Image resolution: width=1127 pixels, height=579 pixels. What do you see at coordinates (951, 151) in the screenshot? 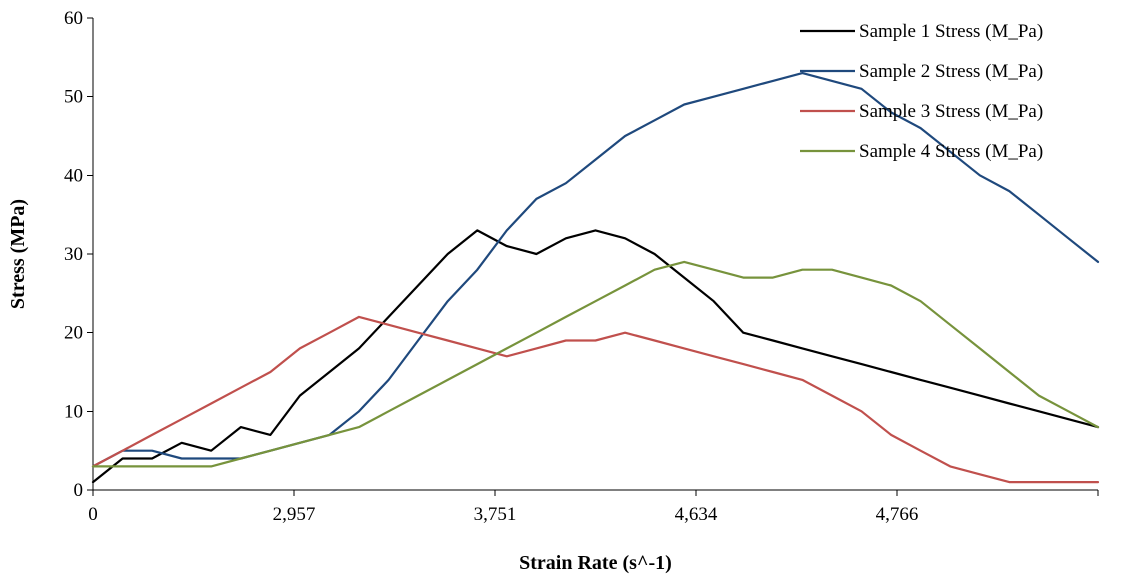
I see `legend-label-sample-4: Sample 4 Stress (M_Pa)` at bounding box center [951, 151].